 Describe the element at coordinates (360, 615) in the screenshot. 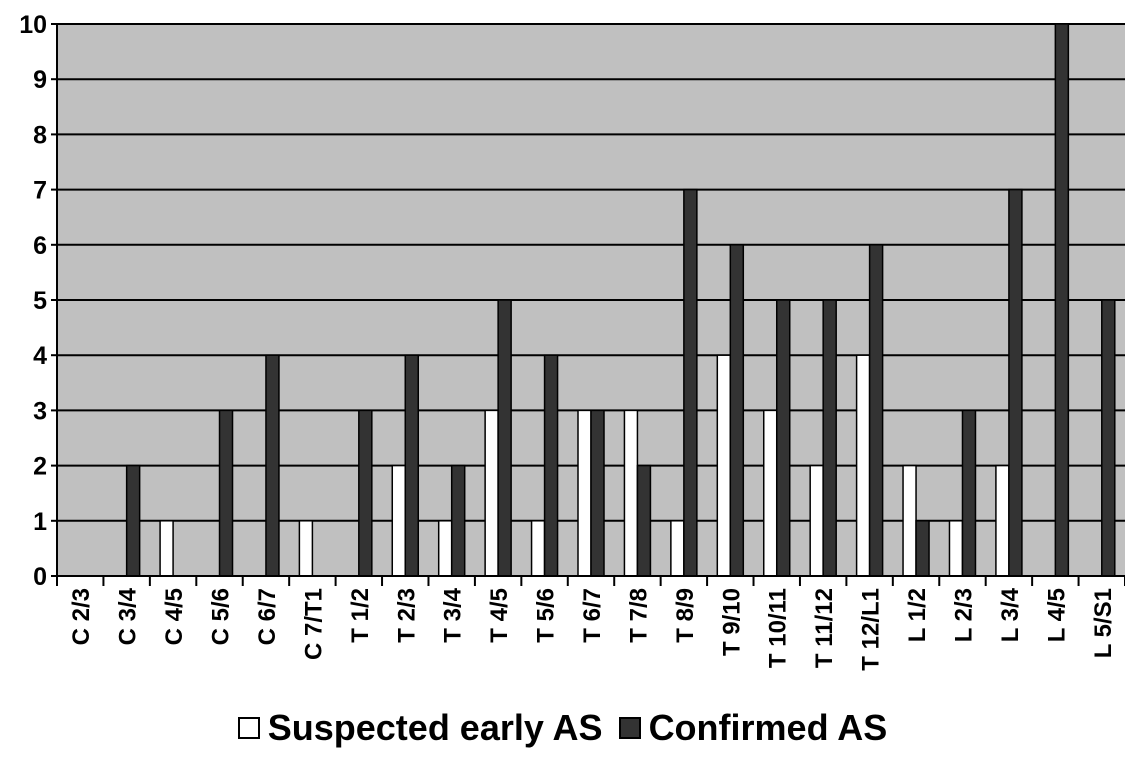

I see `x-tick-label: T 1/2` at that location.